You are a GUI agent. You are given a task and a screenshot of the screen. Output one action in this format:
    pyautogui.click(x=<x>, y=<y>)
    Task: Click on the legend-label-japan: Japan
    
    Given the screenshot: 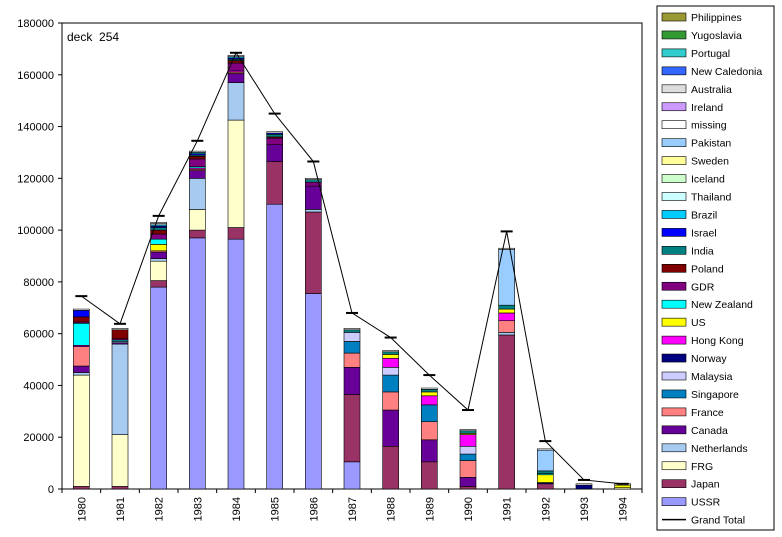 What is the action you would take?
    pyautogui.click(x=705, y=485)
    